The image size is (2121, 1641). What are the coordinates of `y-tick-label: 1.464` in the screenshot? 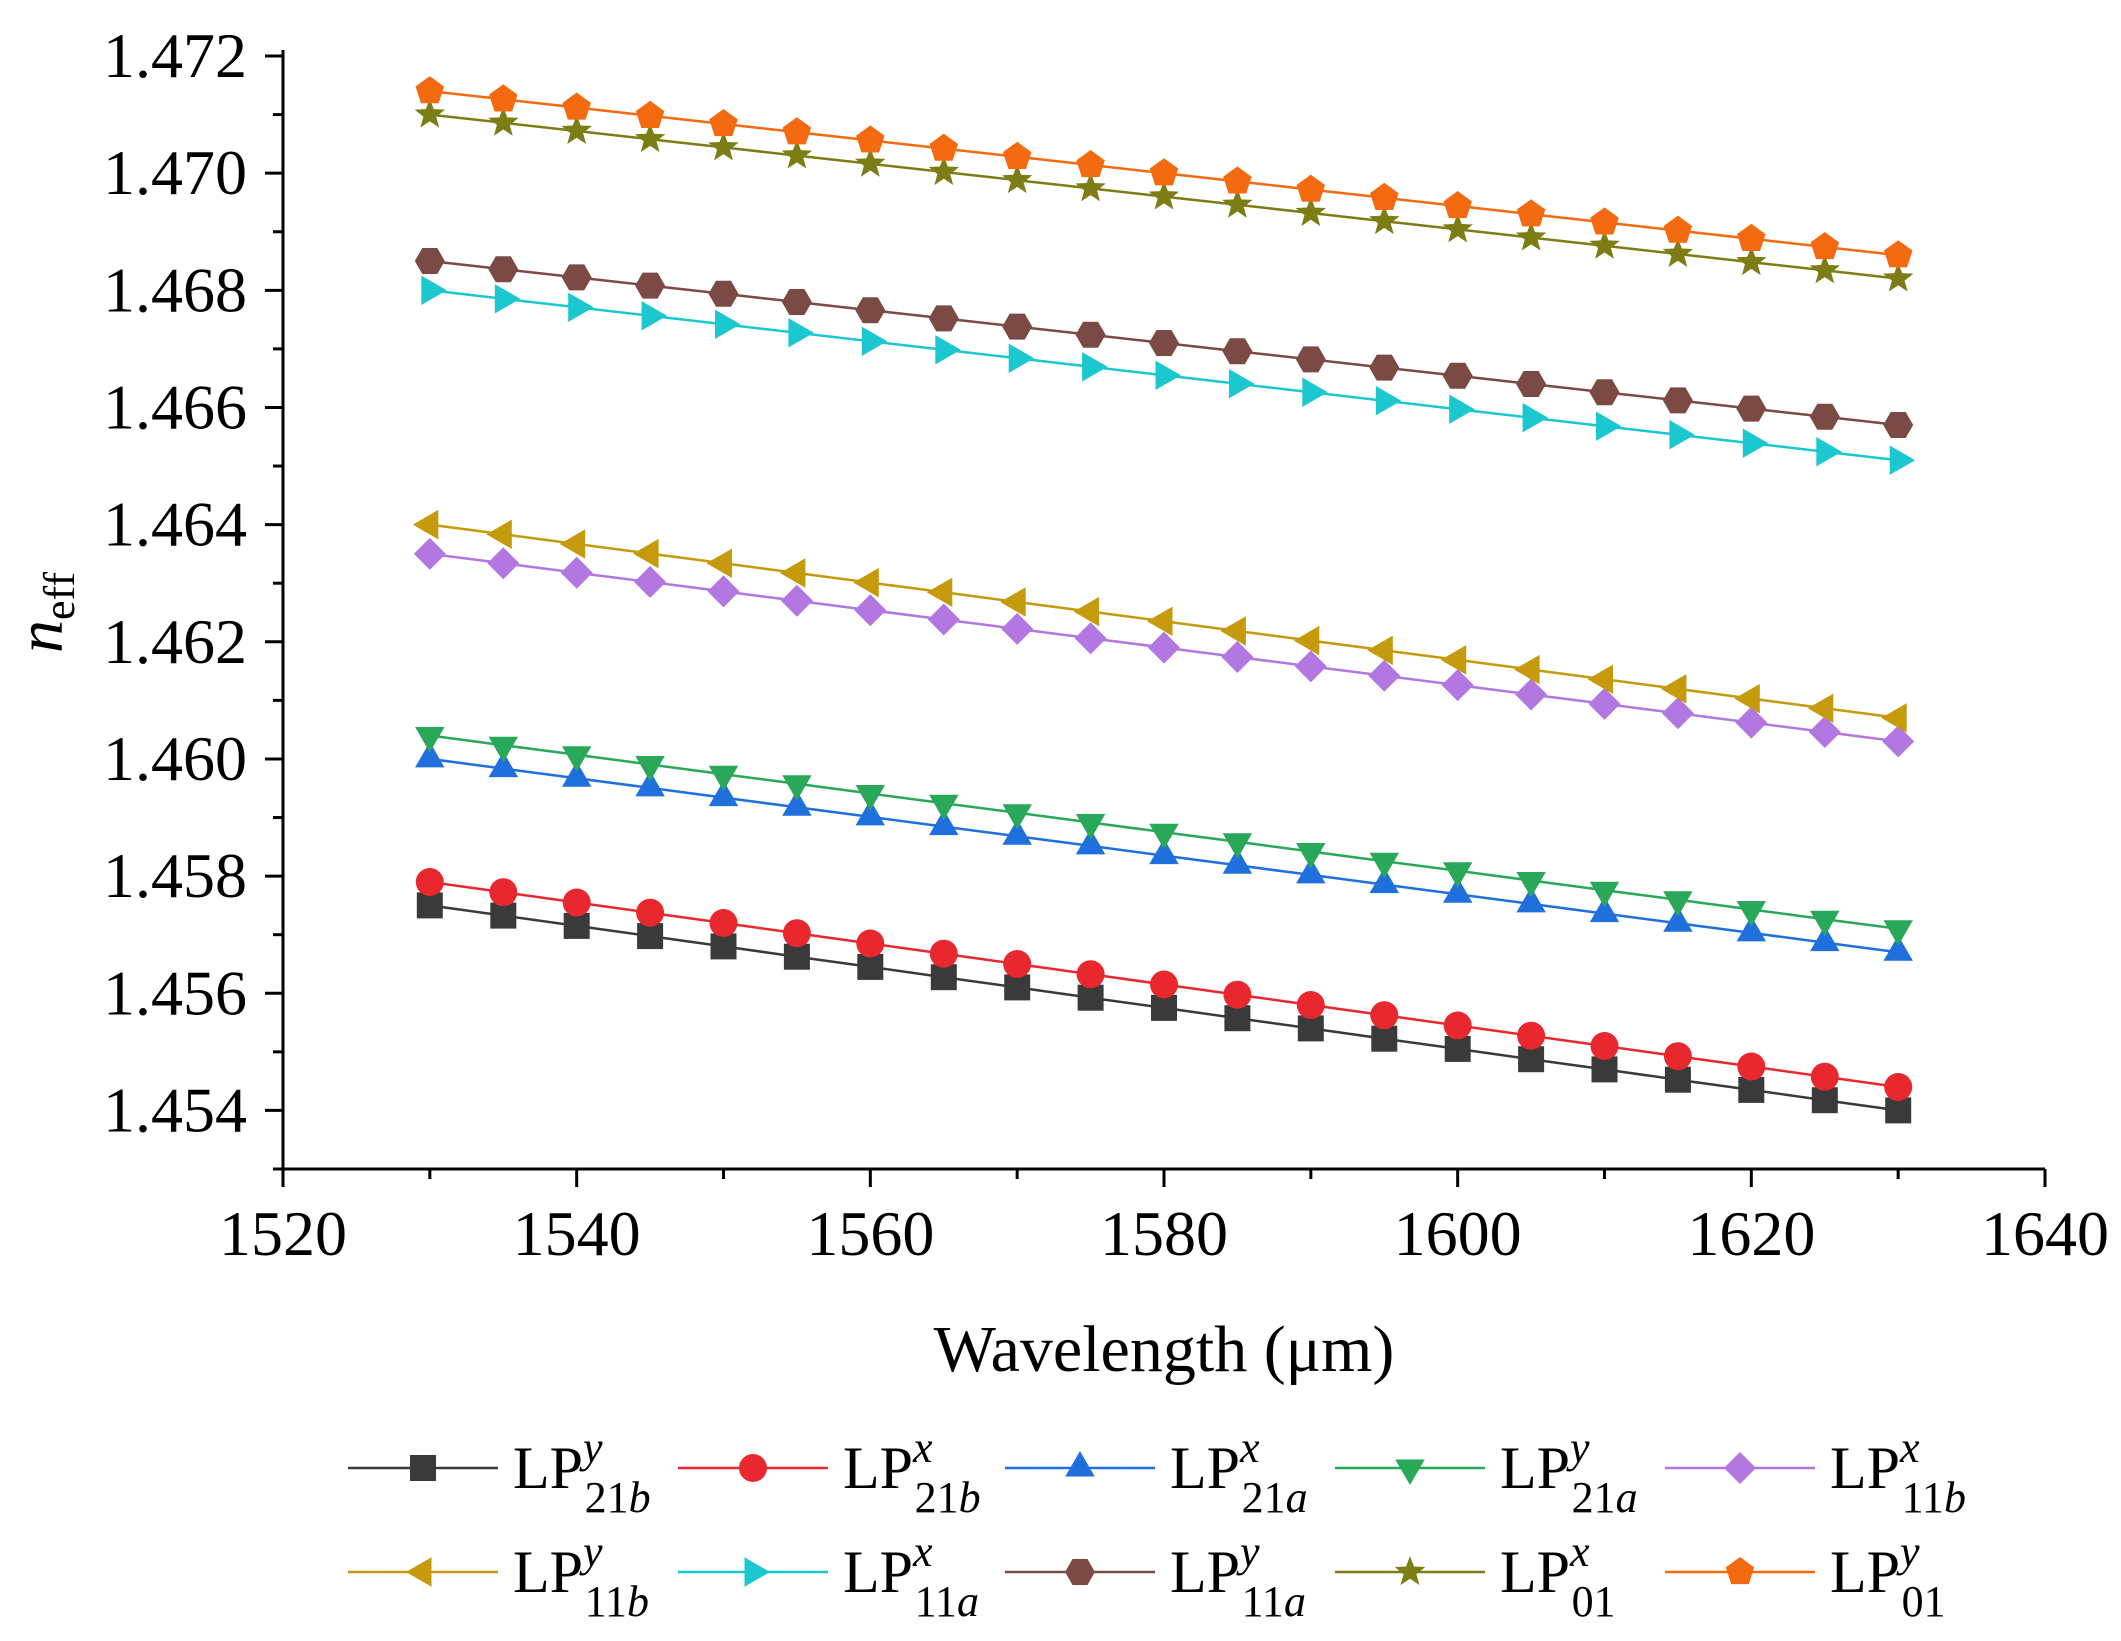 It's located at (175, 524).